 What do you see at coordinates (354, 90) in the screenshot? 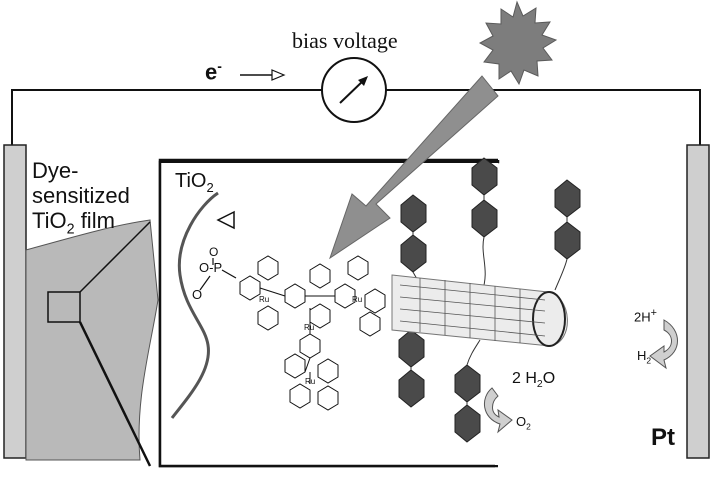
I see `voltmeter-icon` at bounding box center [354, 90].